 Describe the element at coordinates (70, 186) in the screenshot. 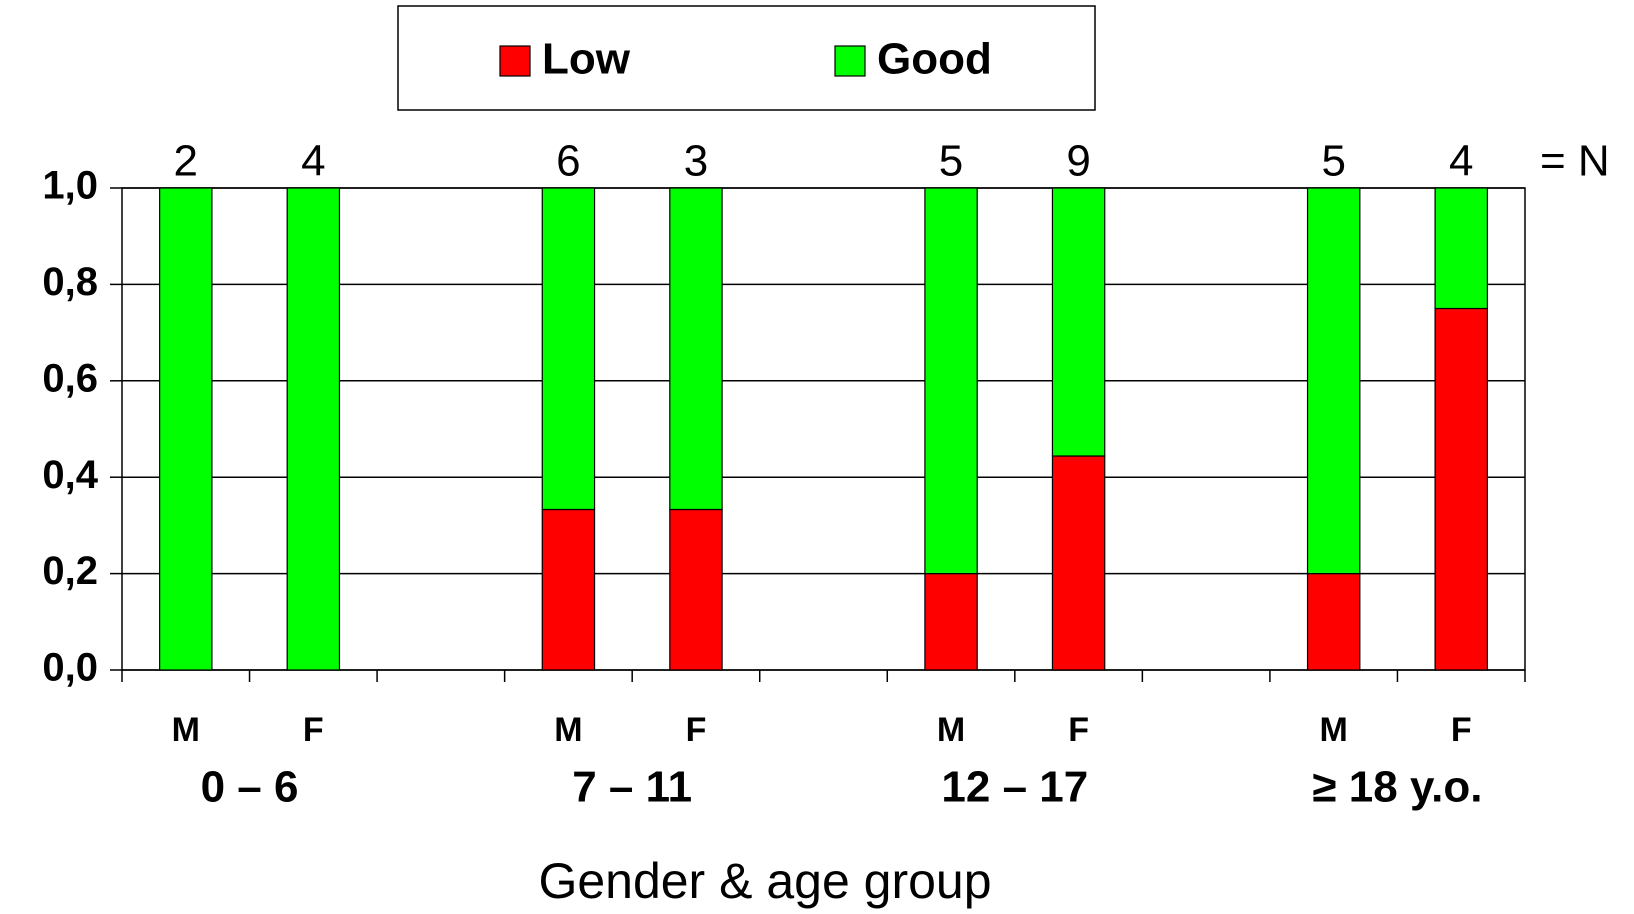

I see `y-tick-label: 1,0` at that location.